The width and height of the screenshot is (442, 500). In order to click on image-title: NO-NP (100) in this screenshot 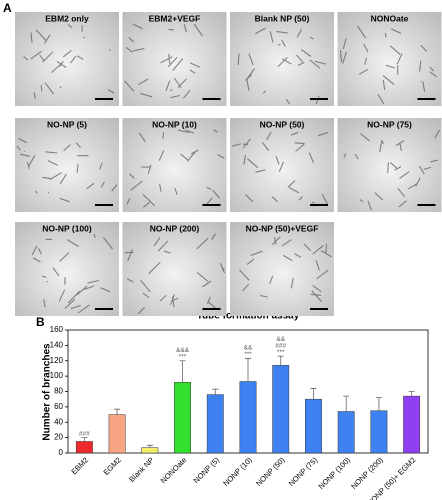, I will do `click(67, 228)`.